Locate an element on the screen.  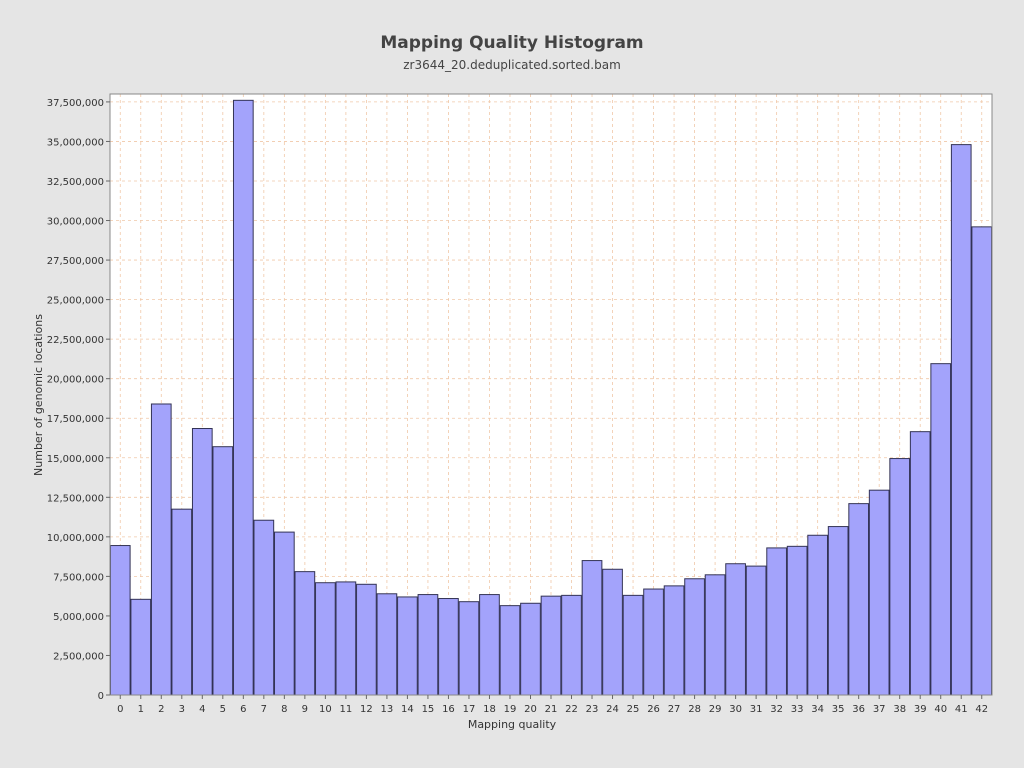
x-tick-label: 39 is located at coordinates (920, 709).